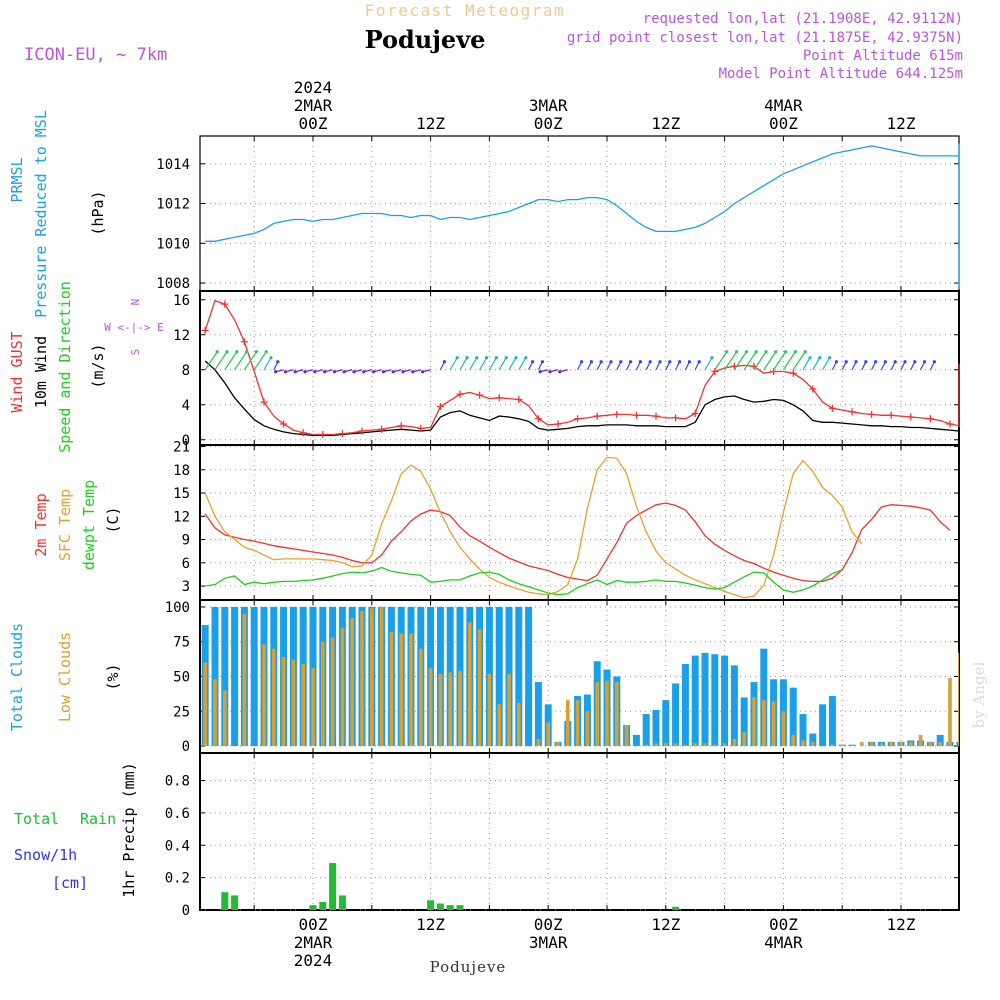 The image size is (1000, 1000). Describe the element at coordinates (186, 541) in the screenshot. I see `y-tick-label: 9` at that location.